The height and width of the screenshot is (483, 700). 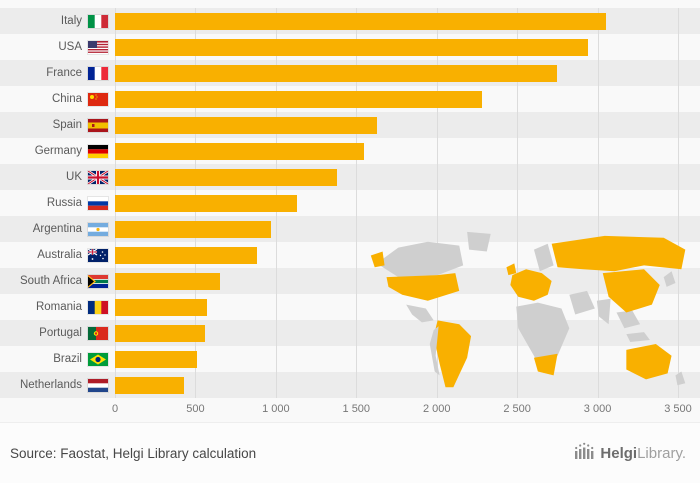 I want to click on label-cell: Australia, so click(x=57, y=255).